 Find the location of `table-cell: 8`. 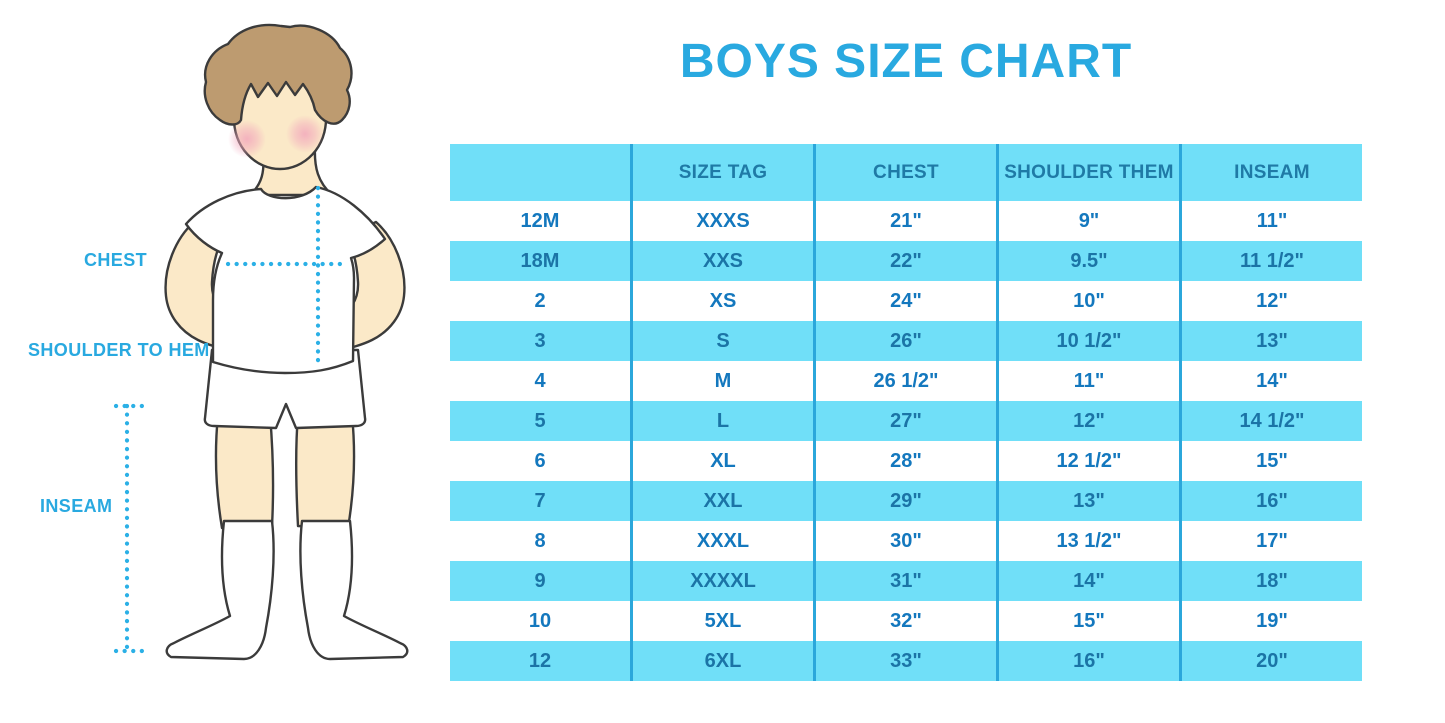

table-cell: 8 is located at coordinates (541, 541).